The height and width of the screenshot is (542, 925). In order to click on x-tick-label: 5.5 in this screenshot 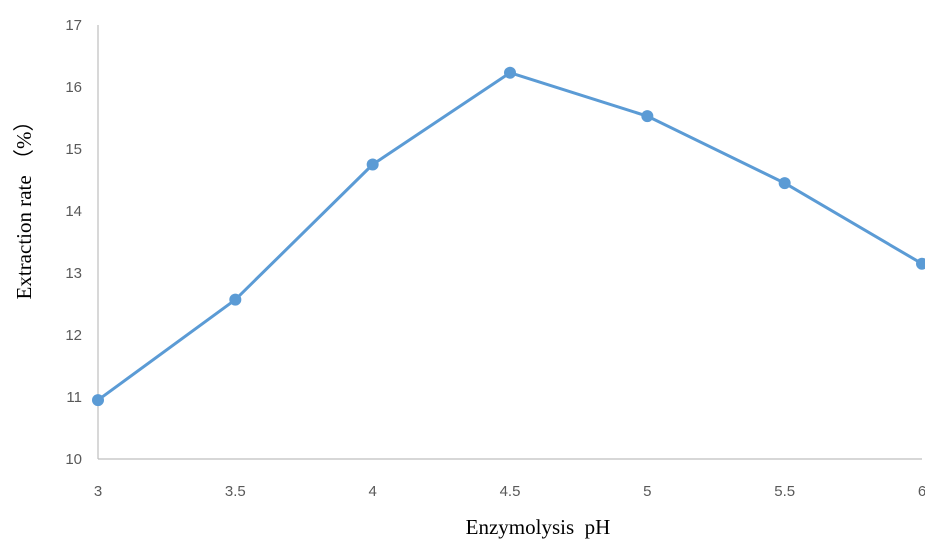, I will do `click(784, 491)`.